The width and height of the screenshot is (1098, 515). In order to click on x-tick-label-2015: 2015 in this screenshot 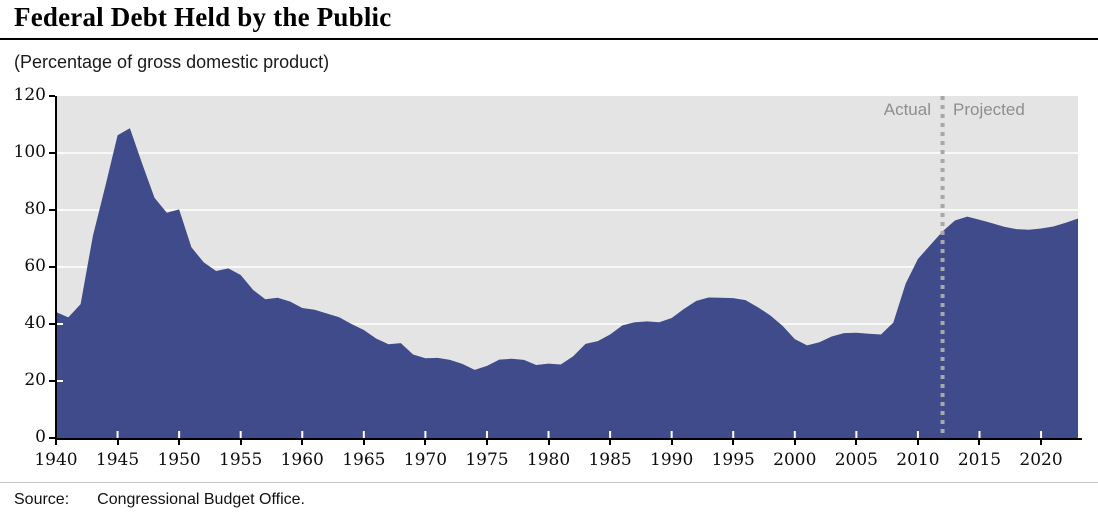, I will do `click(979, 460)`.